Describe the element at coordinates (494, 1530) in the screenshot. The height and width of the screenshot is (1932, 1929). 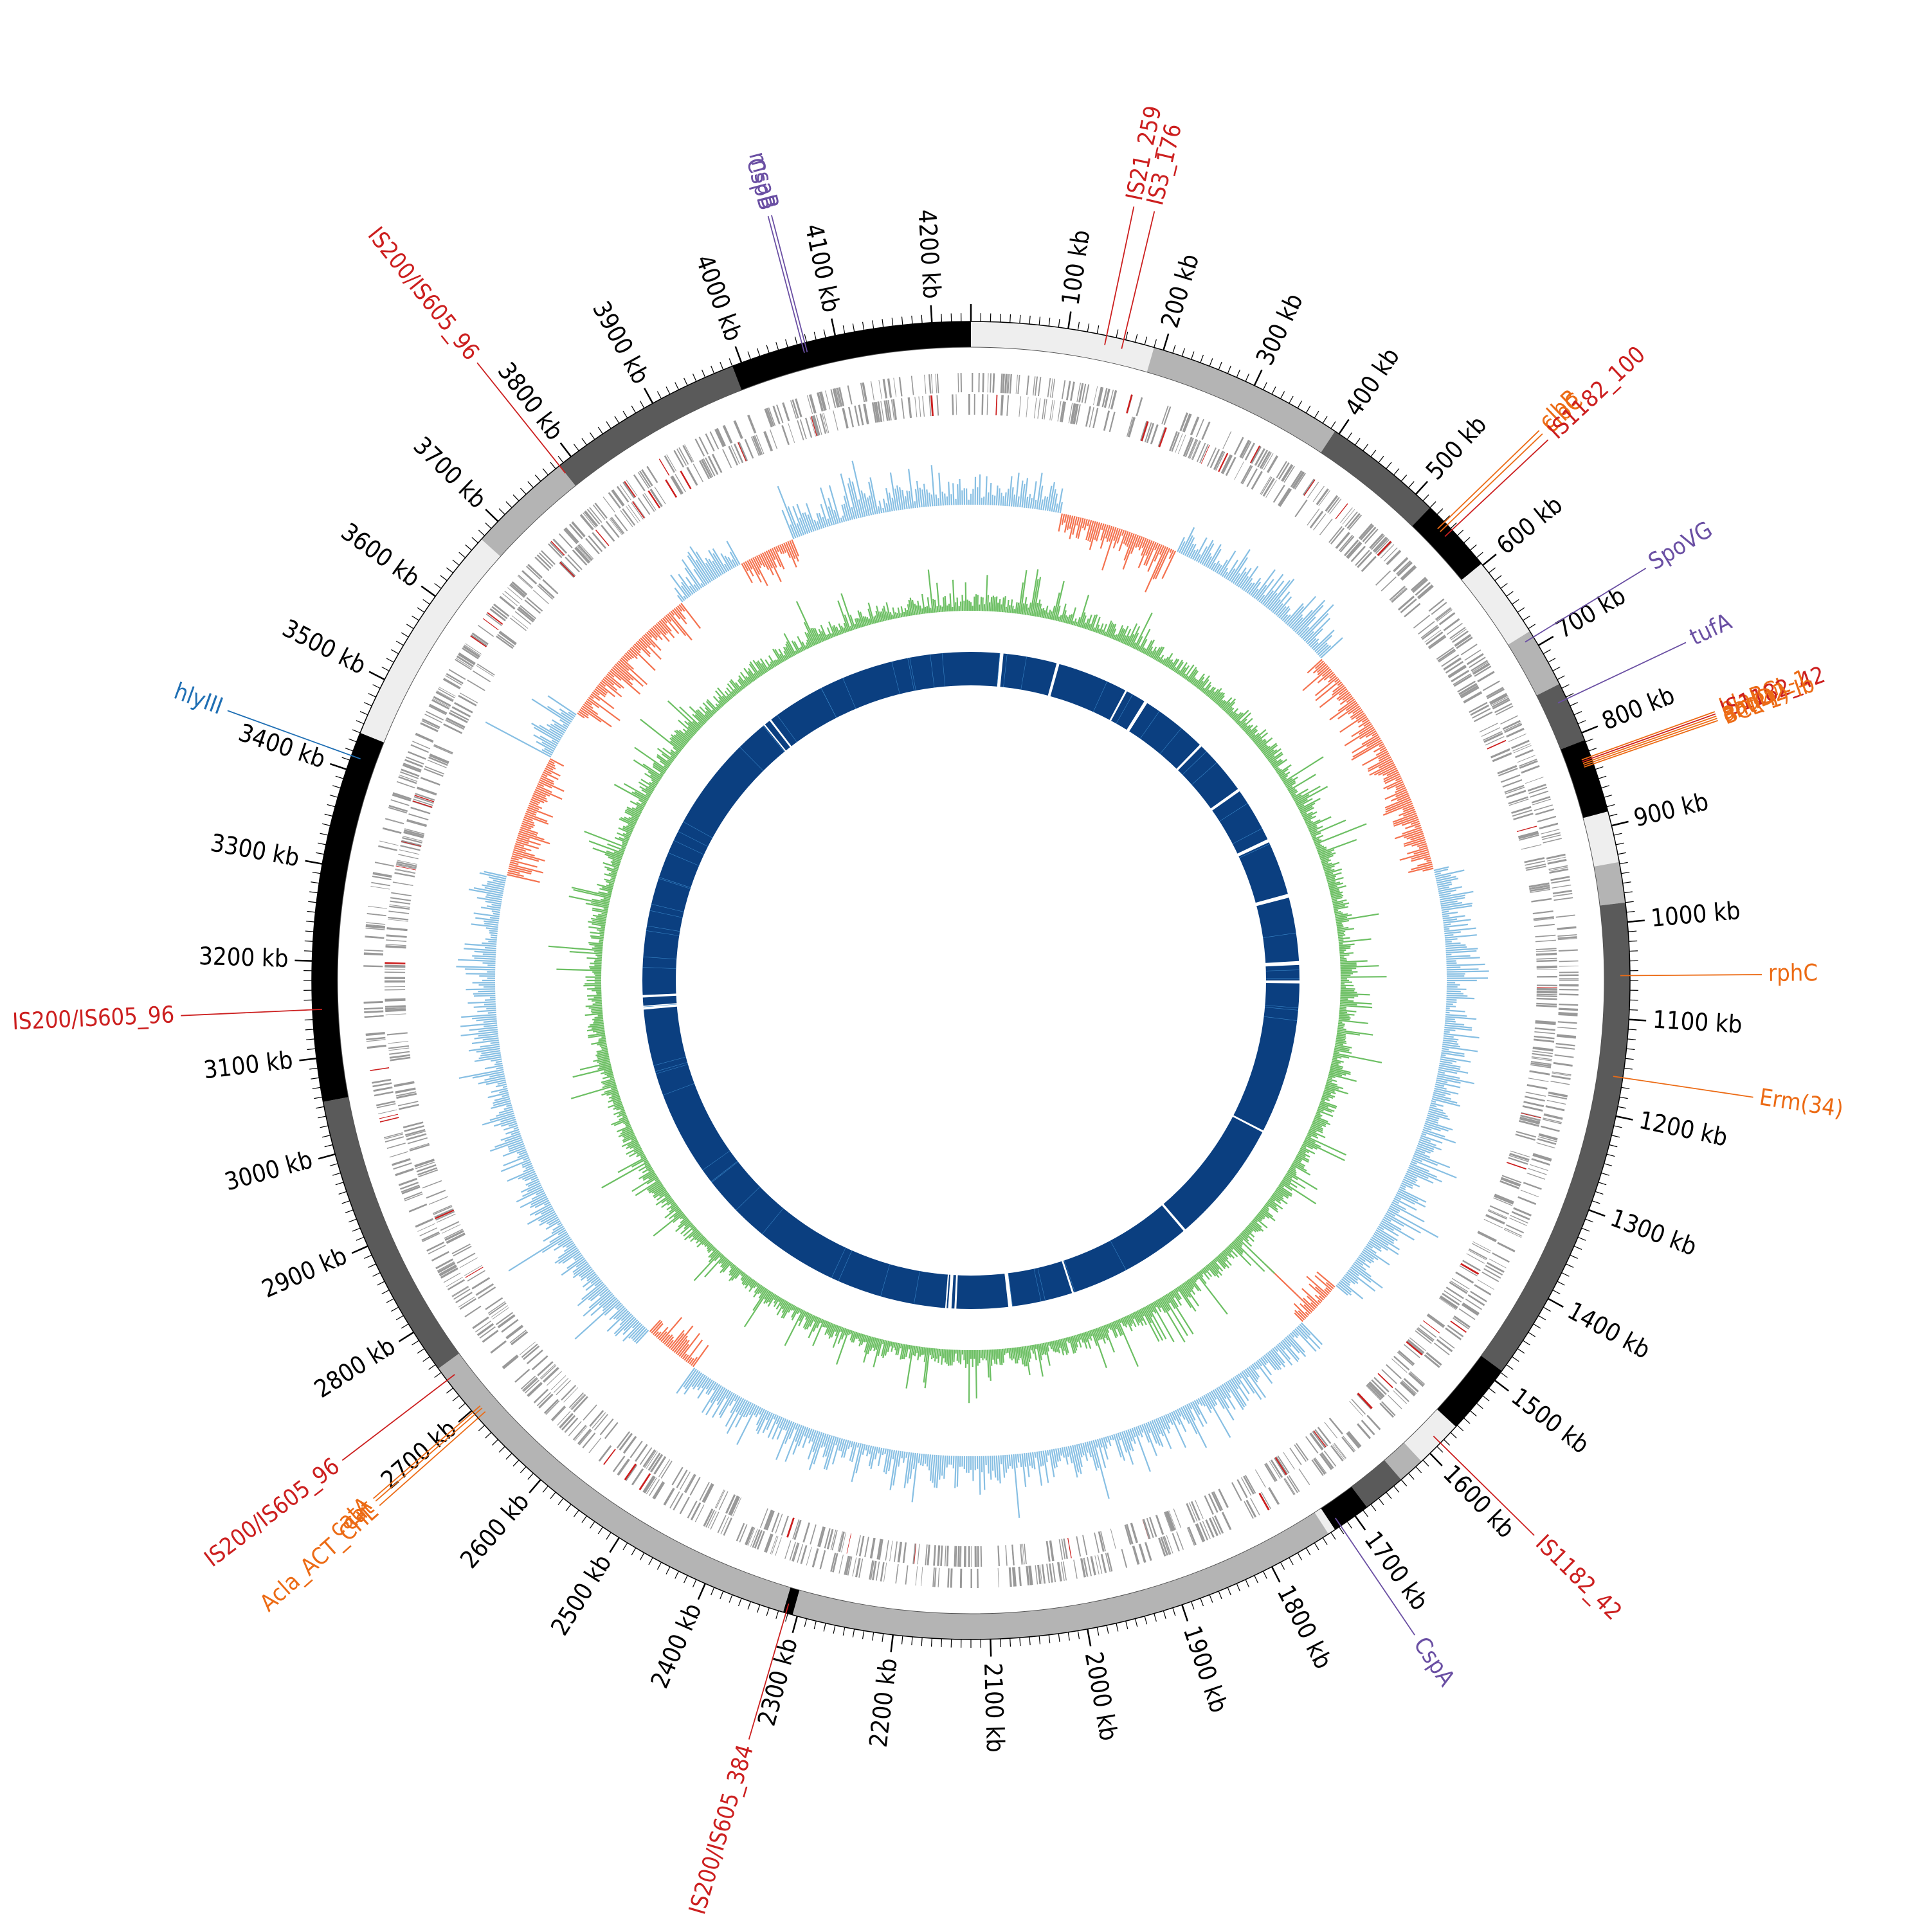
I see `scale-tick-label: 2600 kb` at that location.